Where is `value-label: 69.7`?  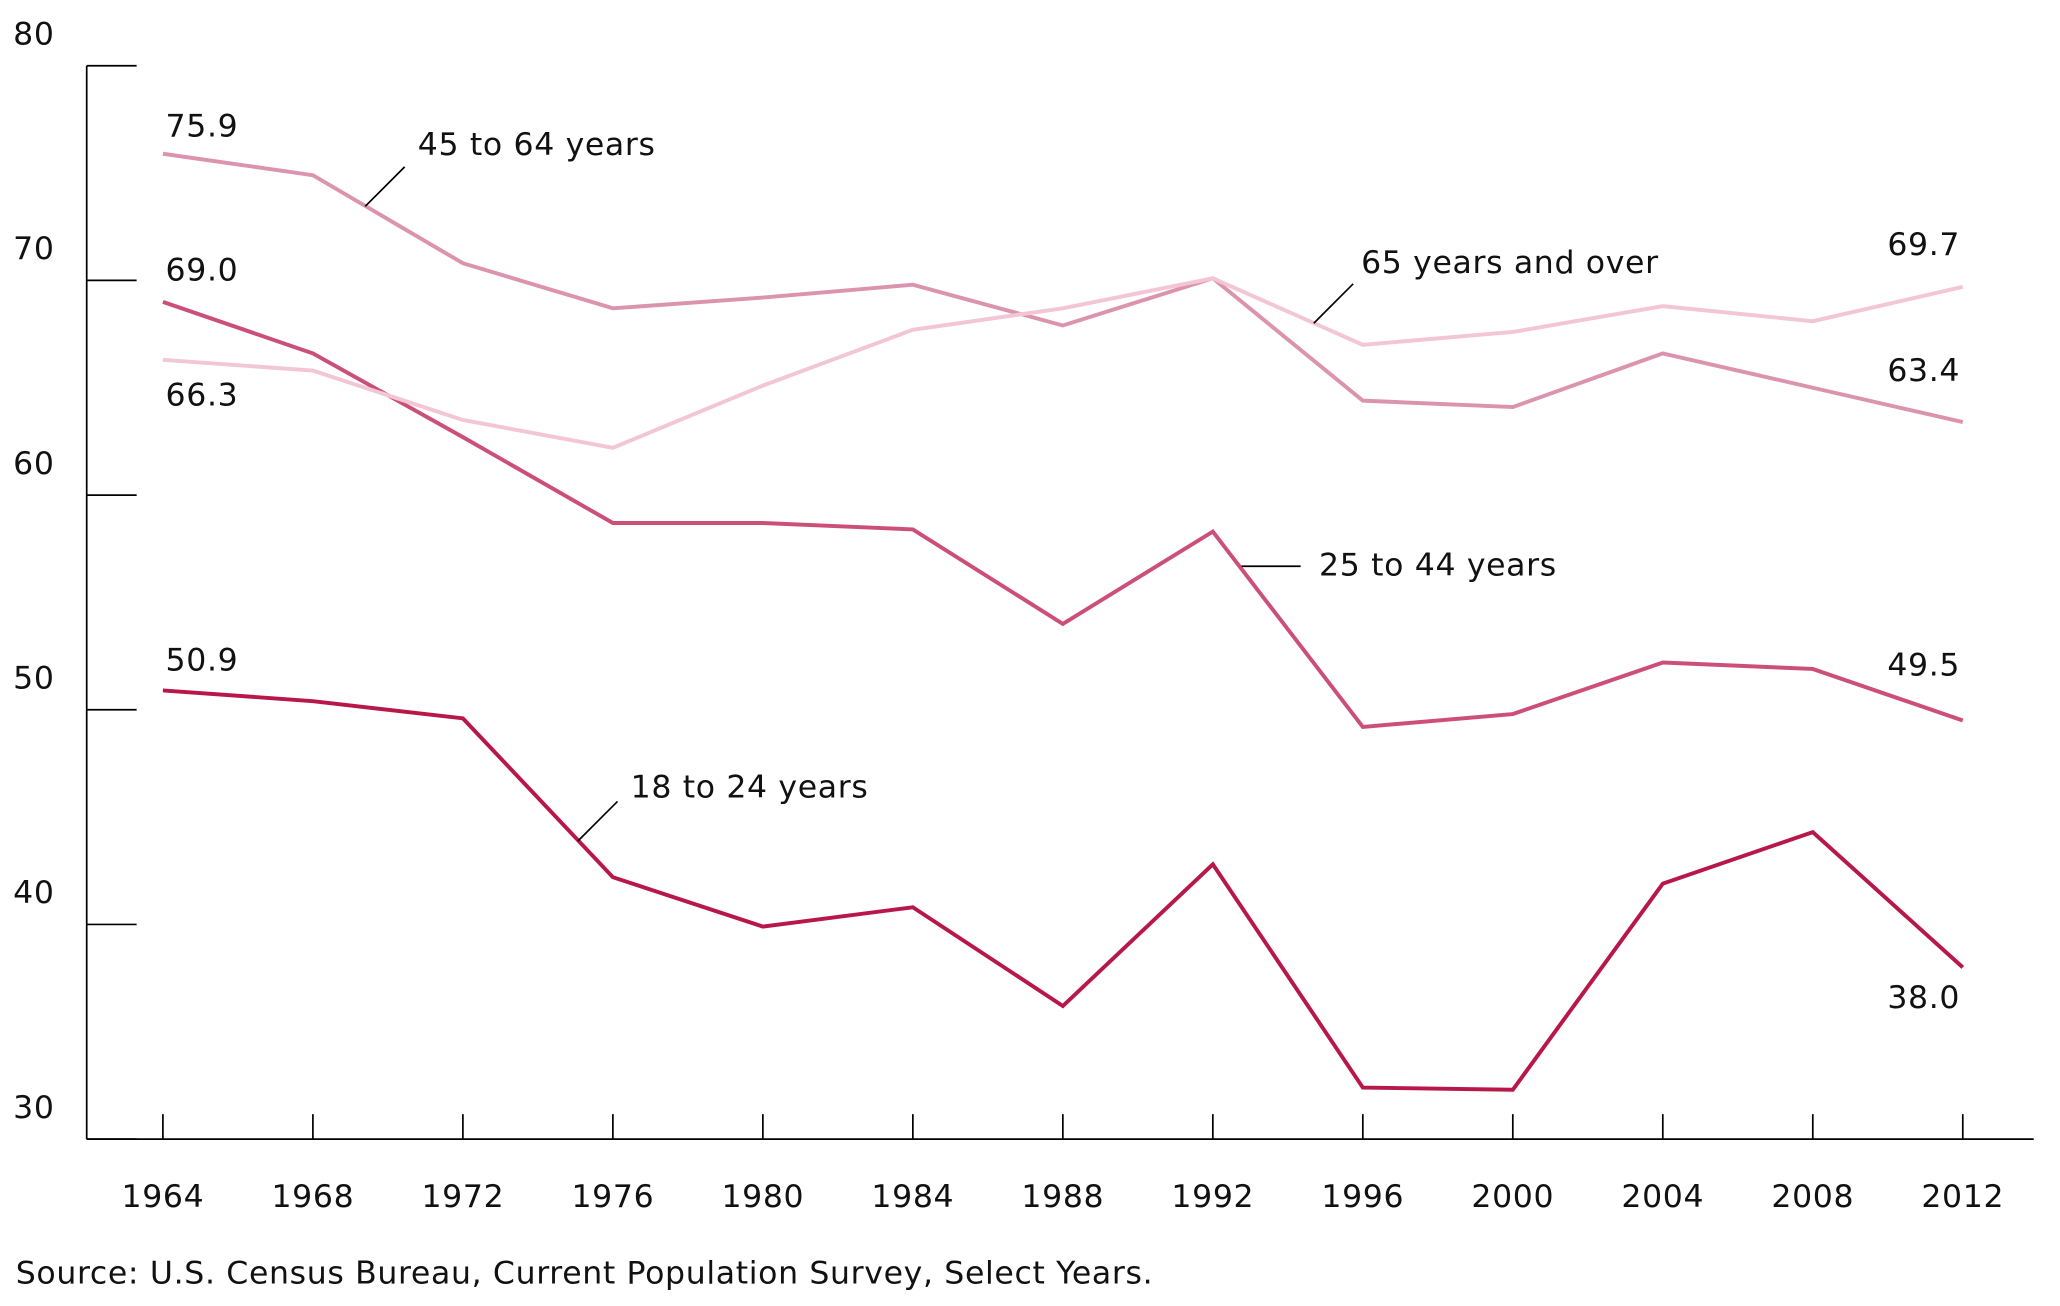 value-label: 69.7 is located at coordinates (1923, 245).